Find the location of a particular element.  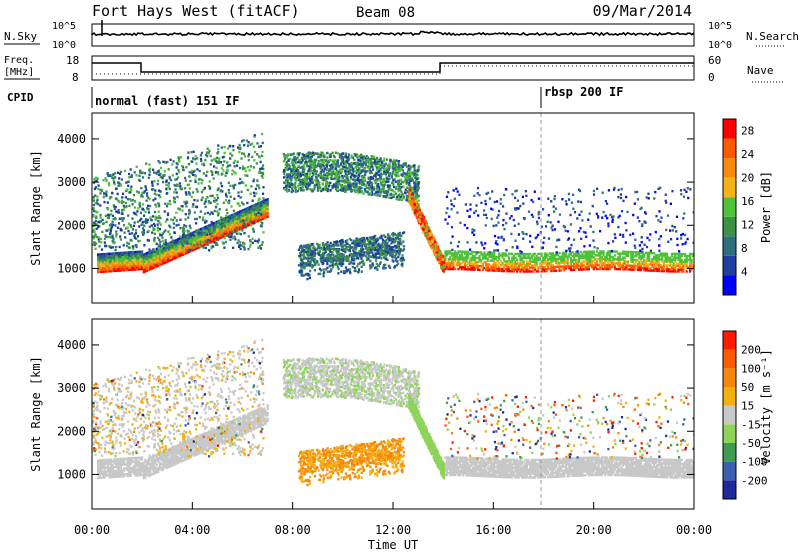

cpid-label: CPID is located at coordinates (20, 97).